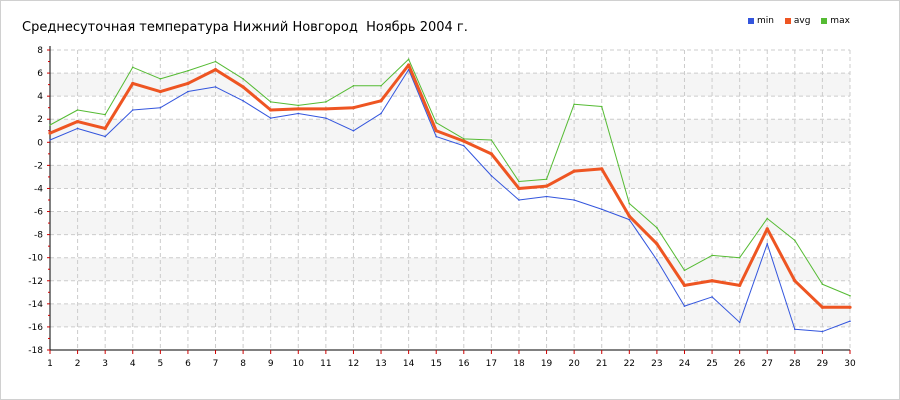  Describe the element at coordinates (38, 166) in the screenshot. I see `y-tick-label: -2` at that location.